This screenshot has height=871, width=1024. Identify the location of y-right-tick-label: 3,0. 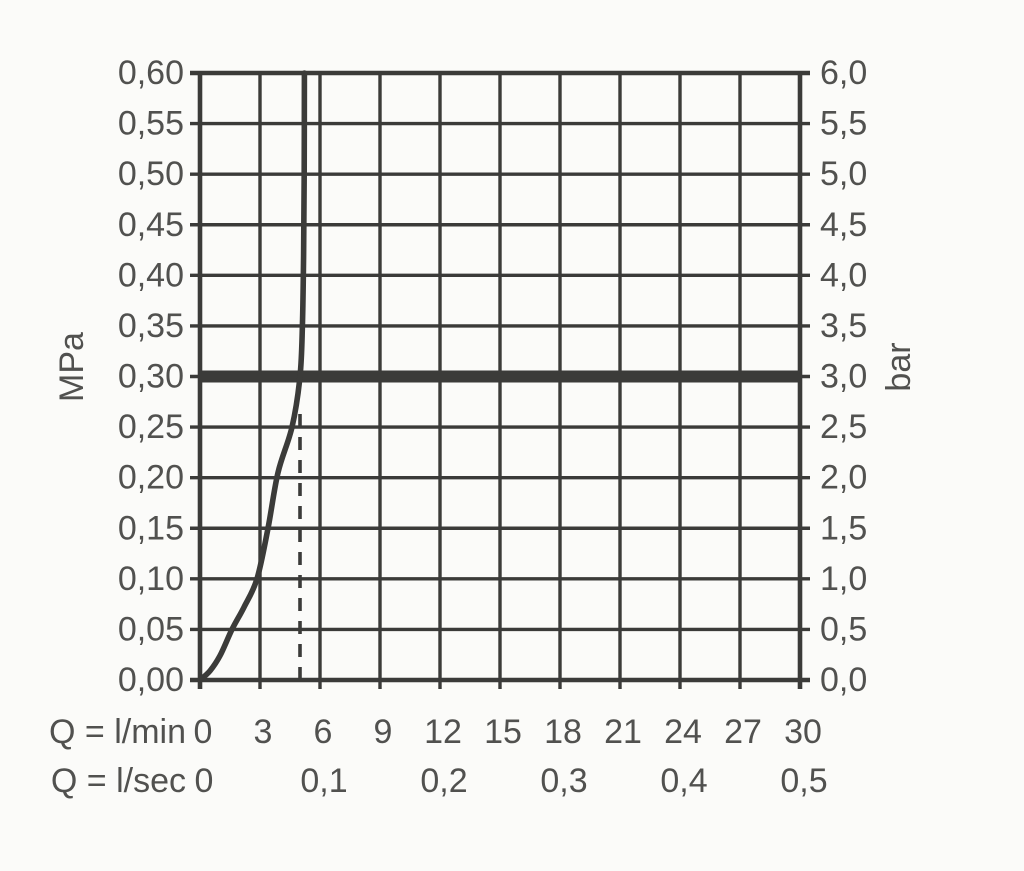
(843, 377).